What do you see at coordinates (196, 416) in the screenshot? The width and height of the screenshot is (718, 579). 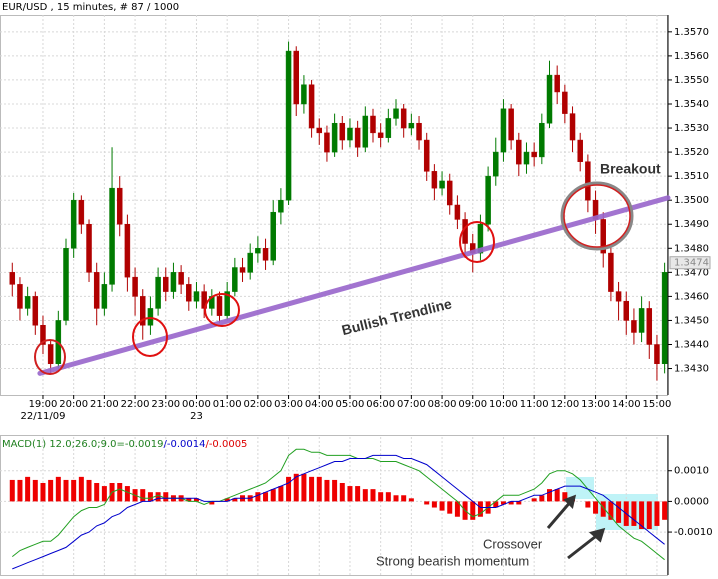 I see `date-label: 23` at bounding box center [196, 416].